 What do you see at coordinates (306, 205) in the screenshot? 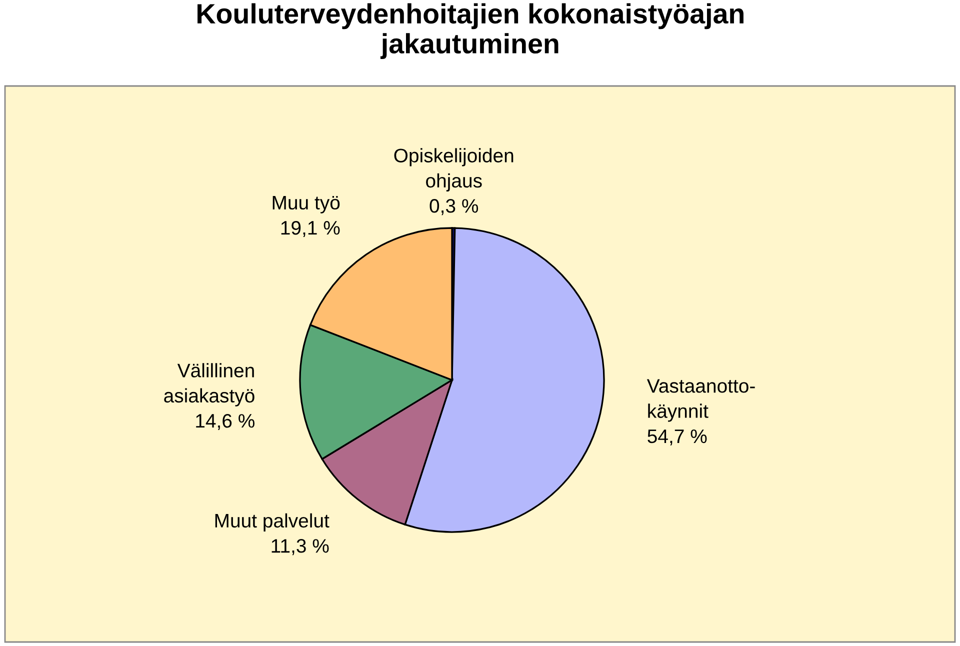
I see `slice-label: Muu työ` at bounding box center [306, 205].